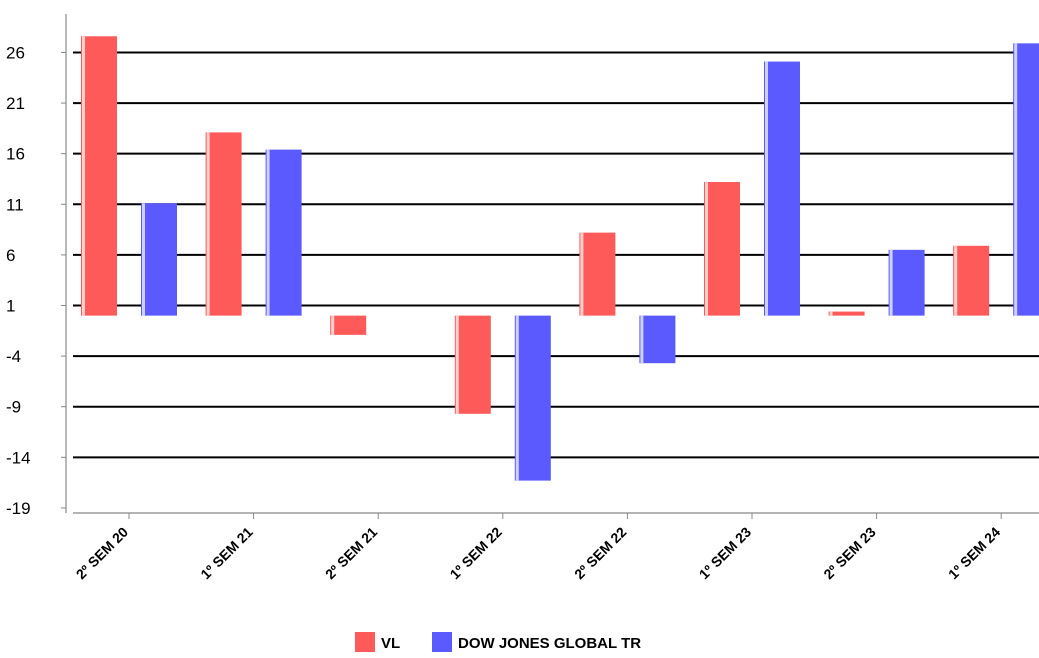 The height and width of the screenshot is (658, 1039). I want to click on y-tick-label: -4, so click(13, 356).